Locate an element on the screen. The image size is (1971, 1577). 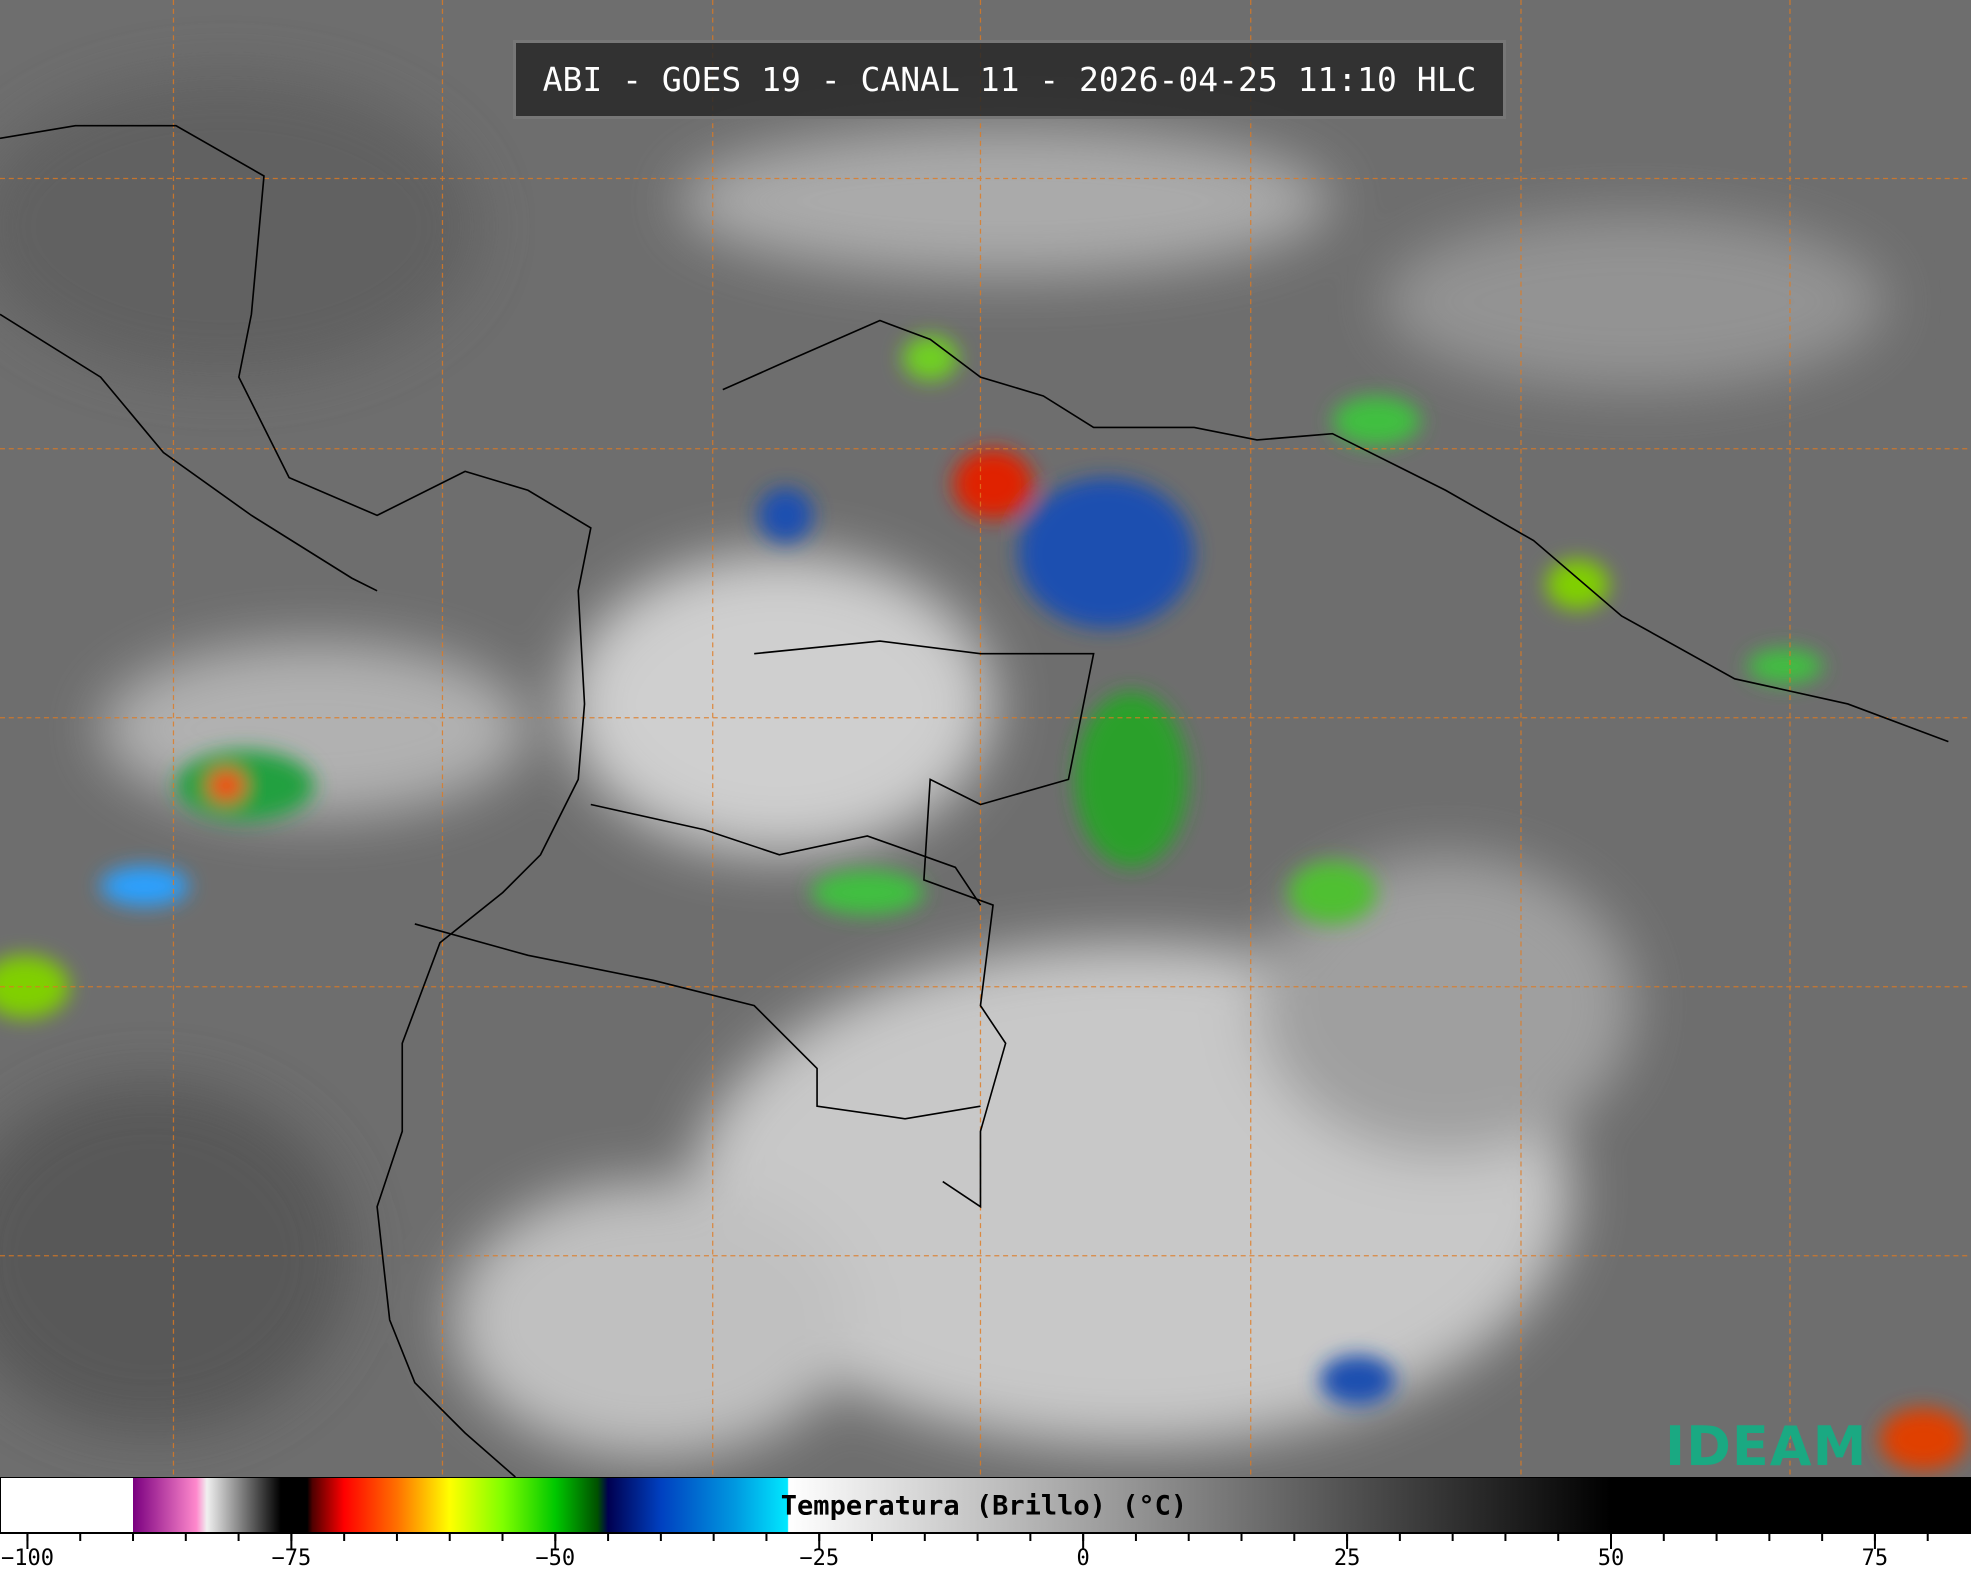
tick-label: 50 is located at coordinates (1611, 1558).